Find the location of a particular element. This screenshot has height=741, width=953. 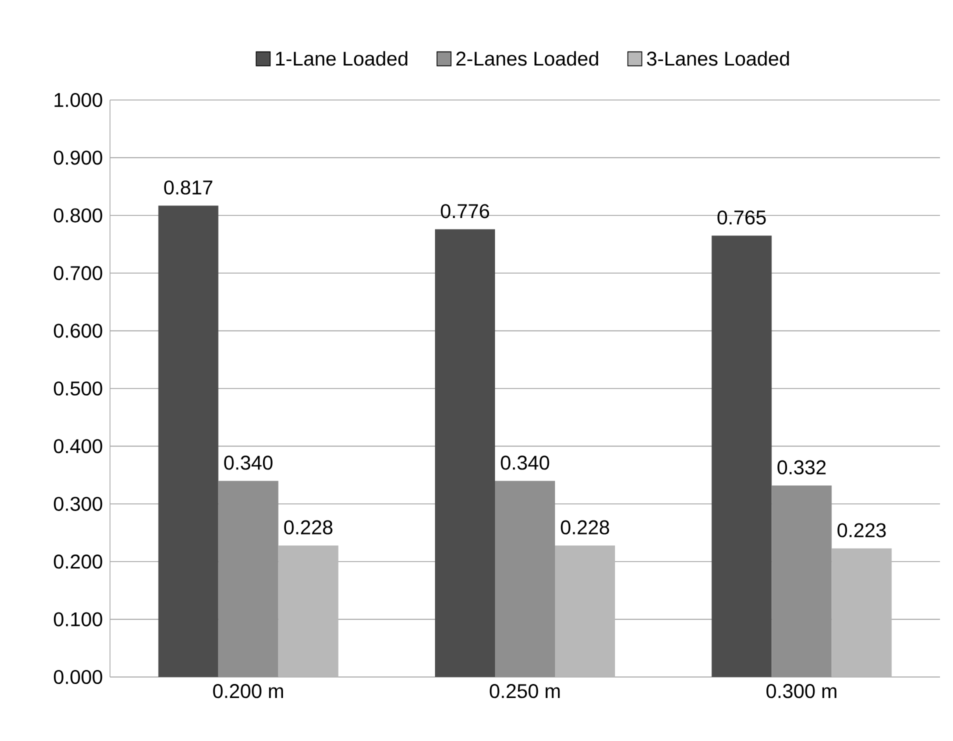

y-tick-label: 0.500 is located at coordinates (78, 388).